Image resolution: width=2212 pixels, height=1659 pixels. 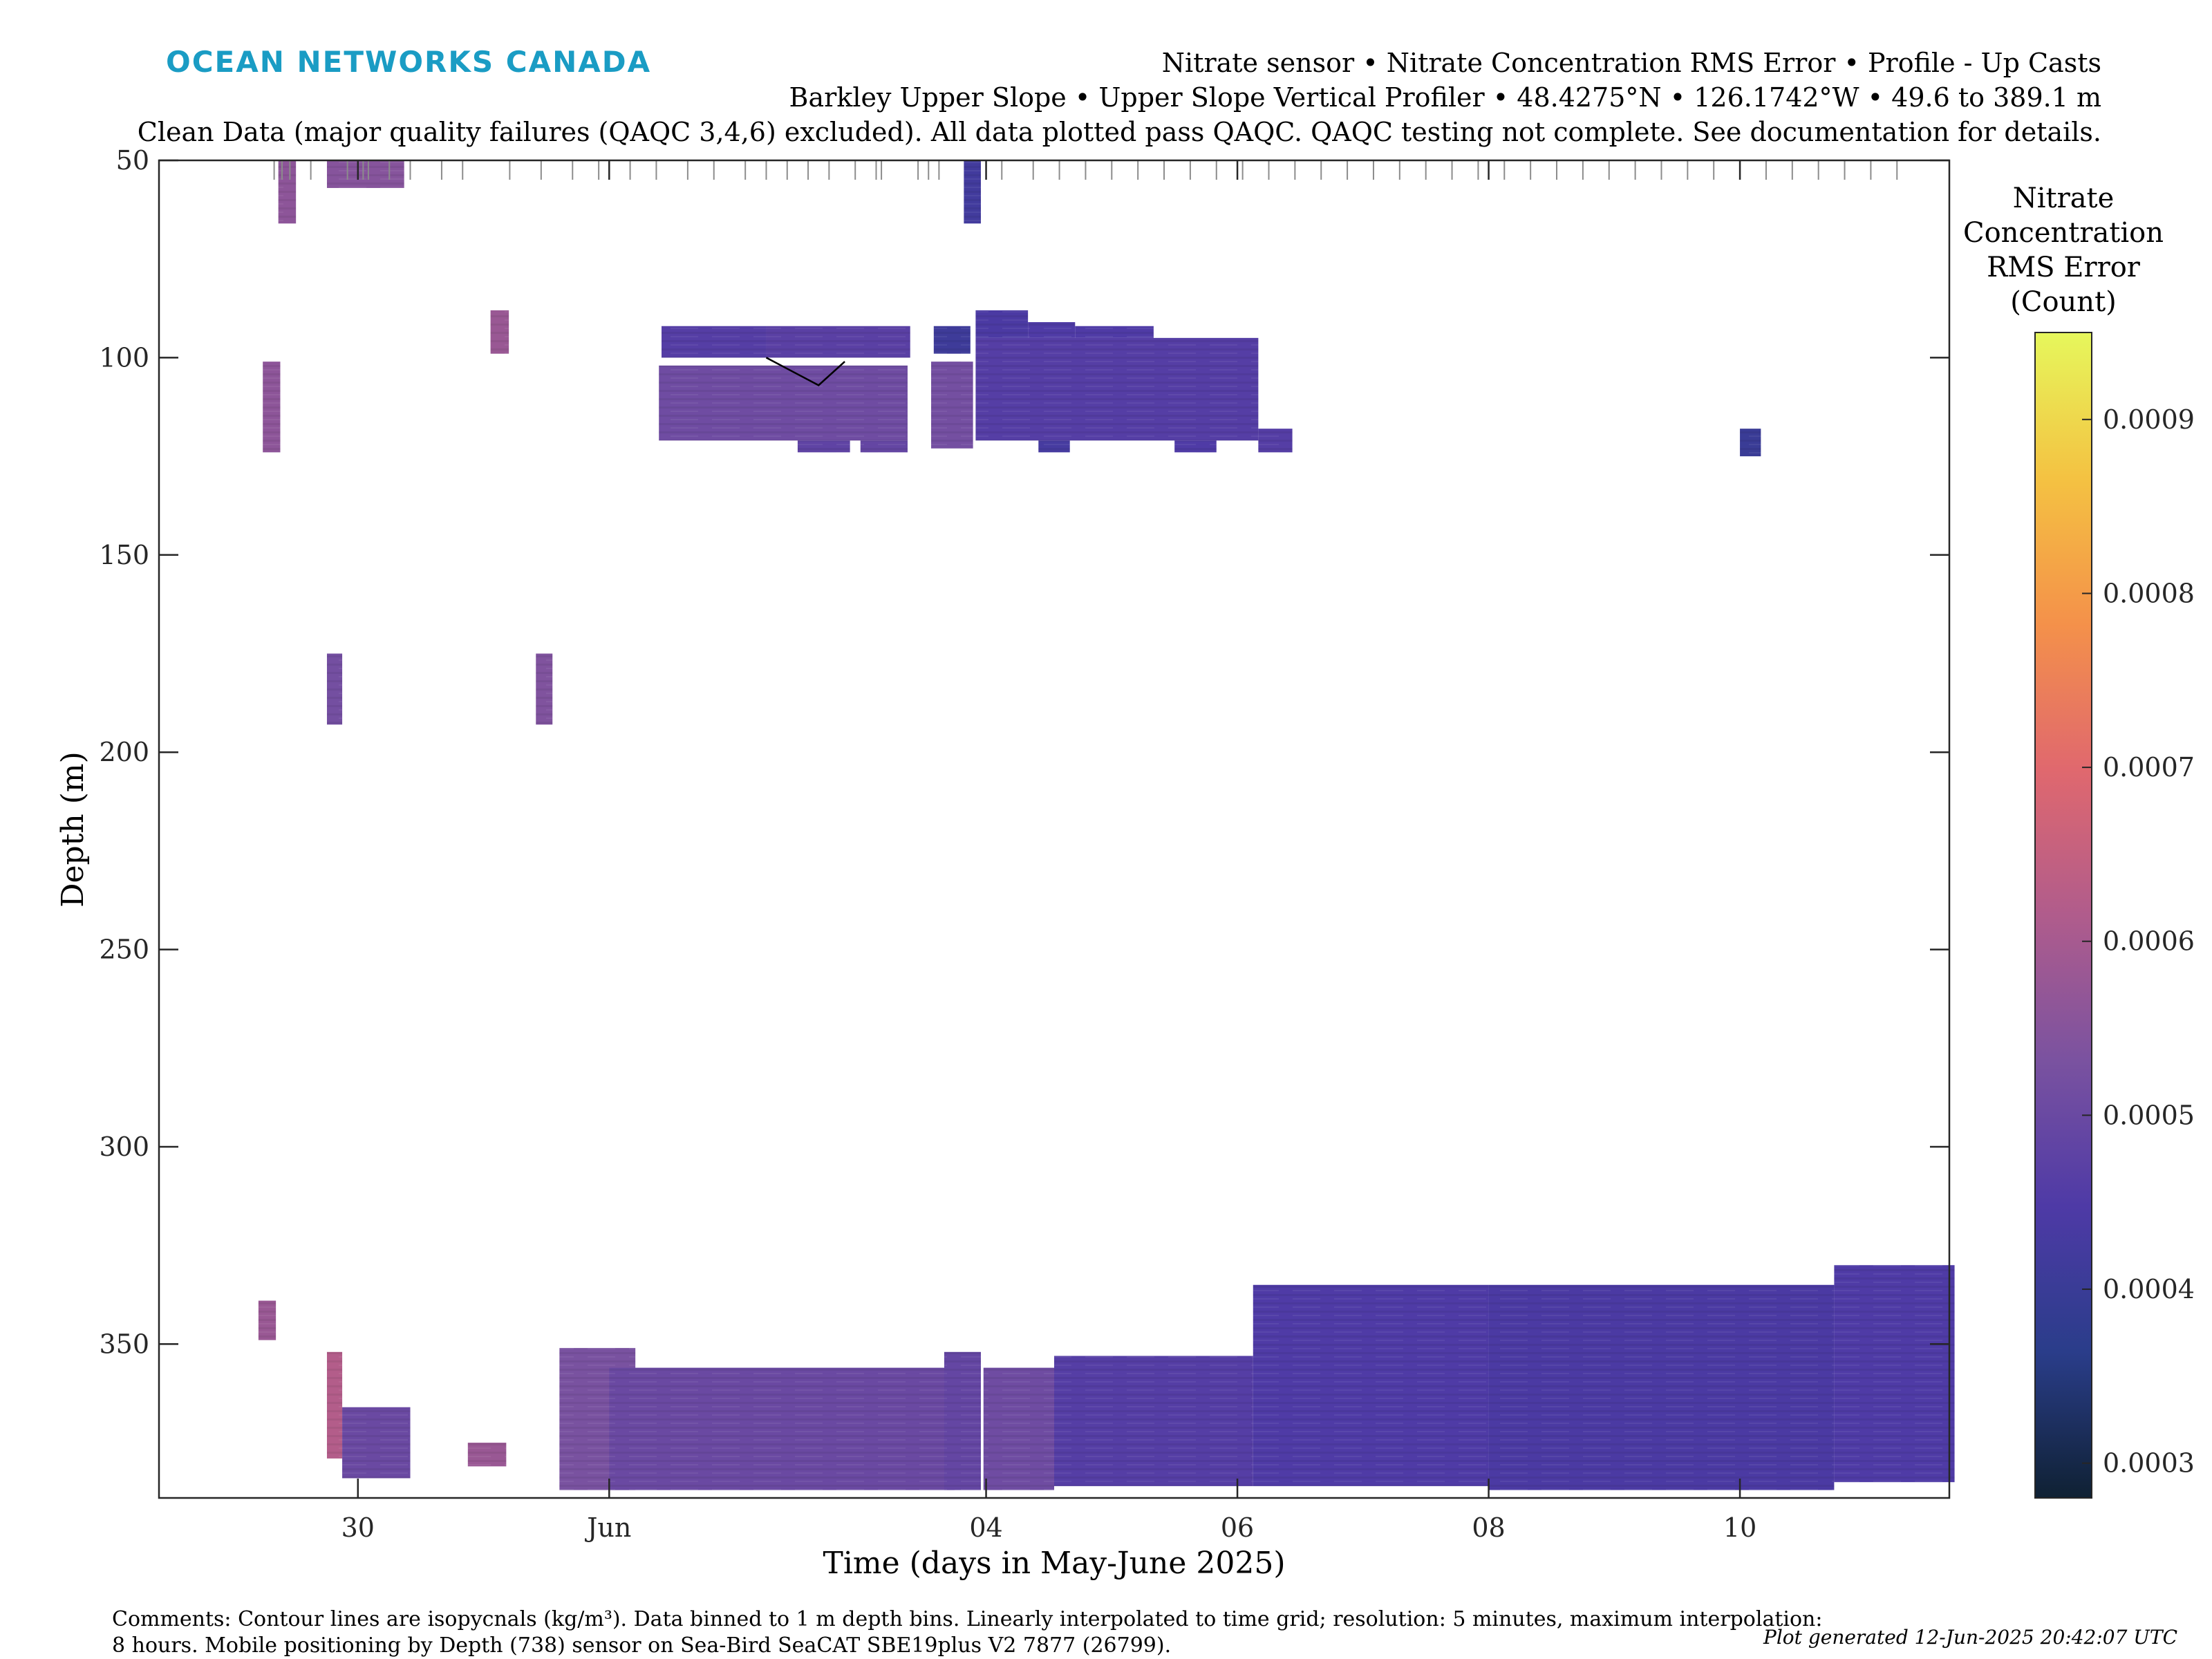 What do you see at coordinates (2063, 302) in the screenshot?
I see `colorbar-title-line: (Count)` at bounding box center [2063, 302].